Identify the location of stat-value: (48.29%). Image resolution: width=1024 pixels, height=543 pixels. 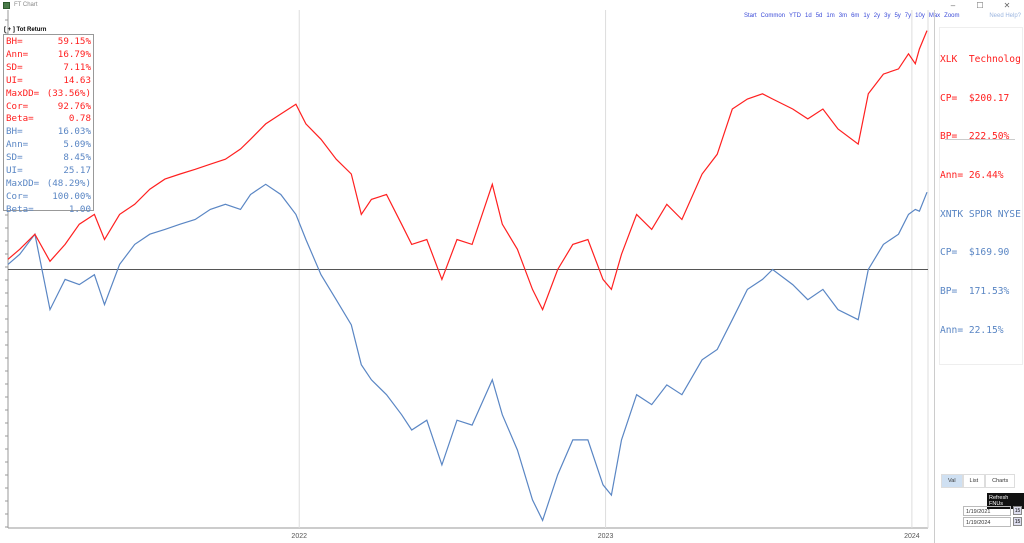
(68, 183).